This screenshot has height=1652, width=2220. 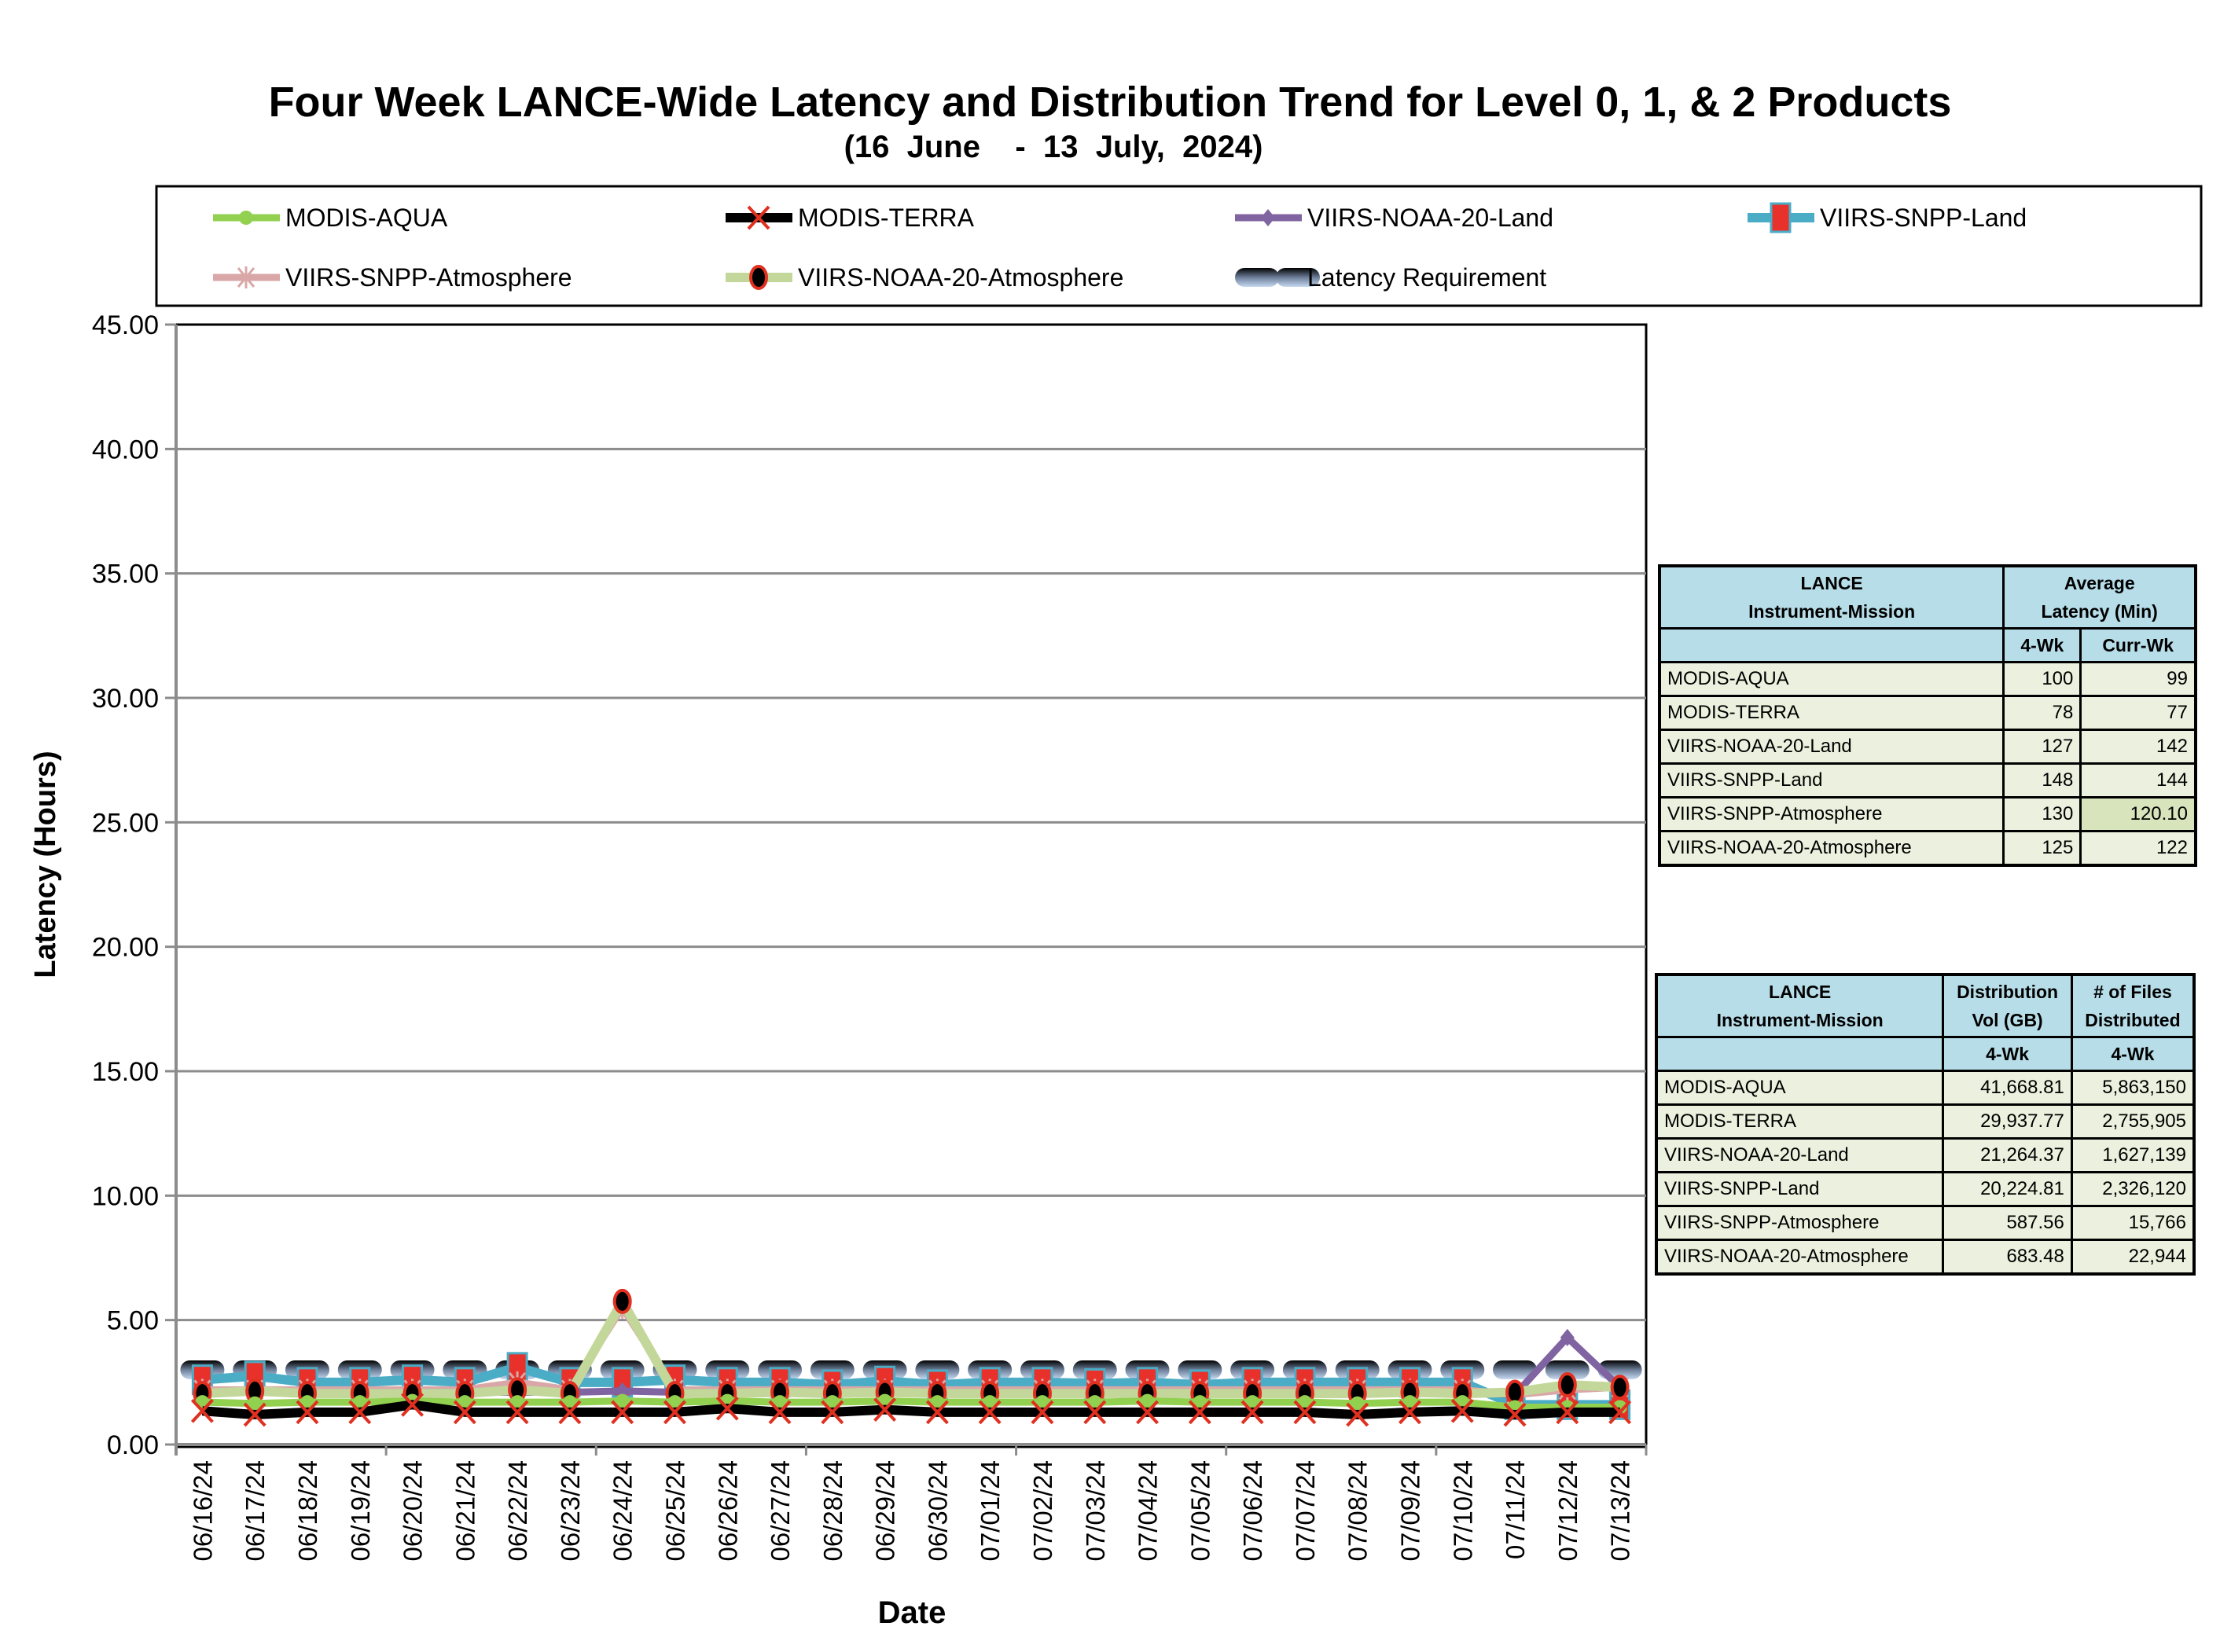 I want to click on x-tick-label: 06/29/24, so click(x=886, y=1511).